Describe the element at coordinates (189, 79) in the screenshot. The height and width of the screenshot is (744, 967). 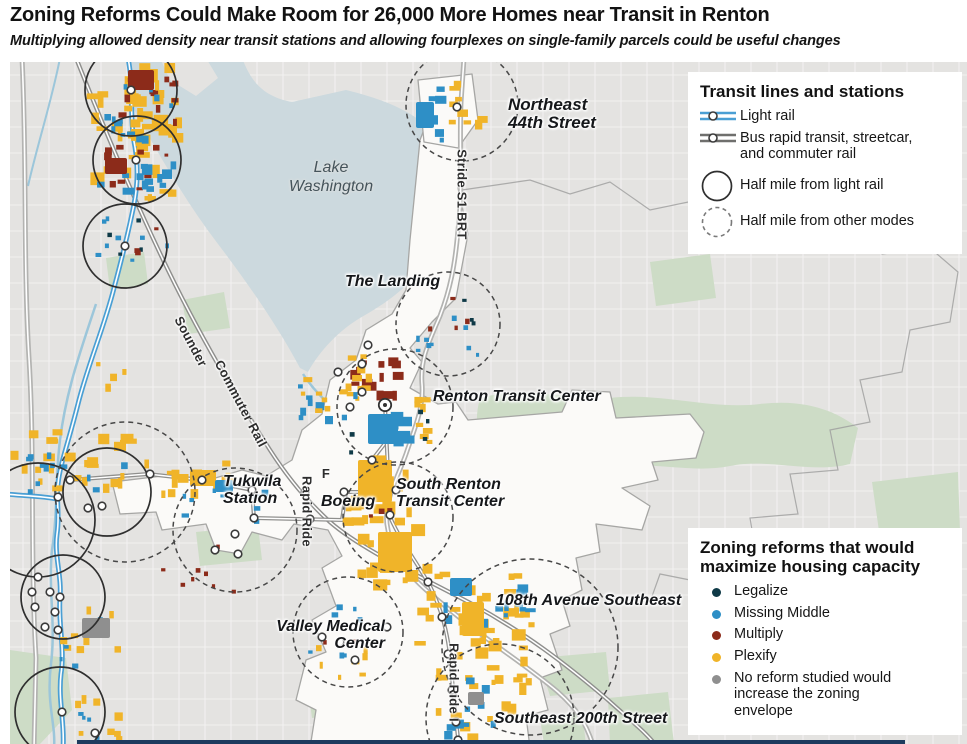
I see `lake-peninsula` at that location.